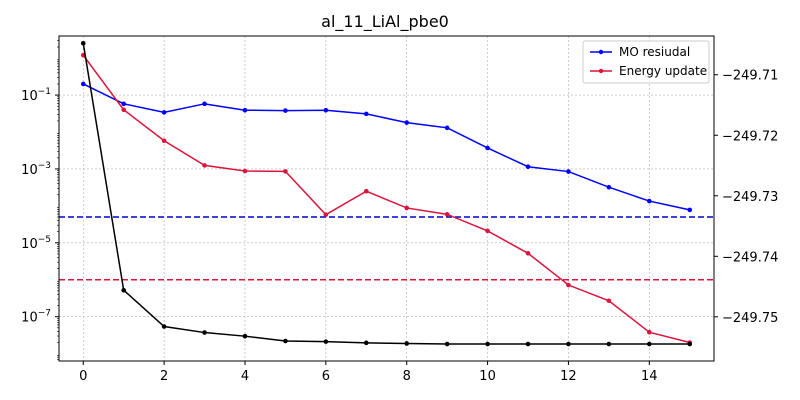 The height and width of the screenshot is (400, 800). I want to click on y-right-tick-label: −249.74, so click(750, 257).